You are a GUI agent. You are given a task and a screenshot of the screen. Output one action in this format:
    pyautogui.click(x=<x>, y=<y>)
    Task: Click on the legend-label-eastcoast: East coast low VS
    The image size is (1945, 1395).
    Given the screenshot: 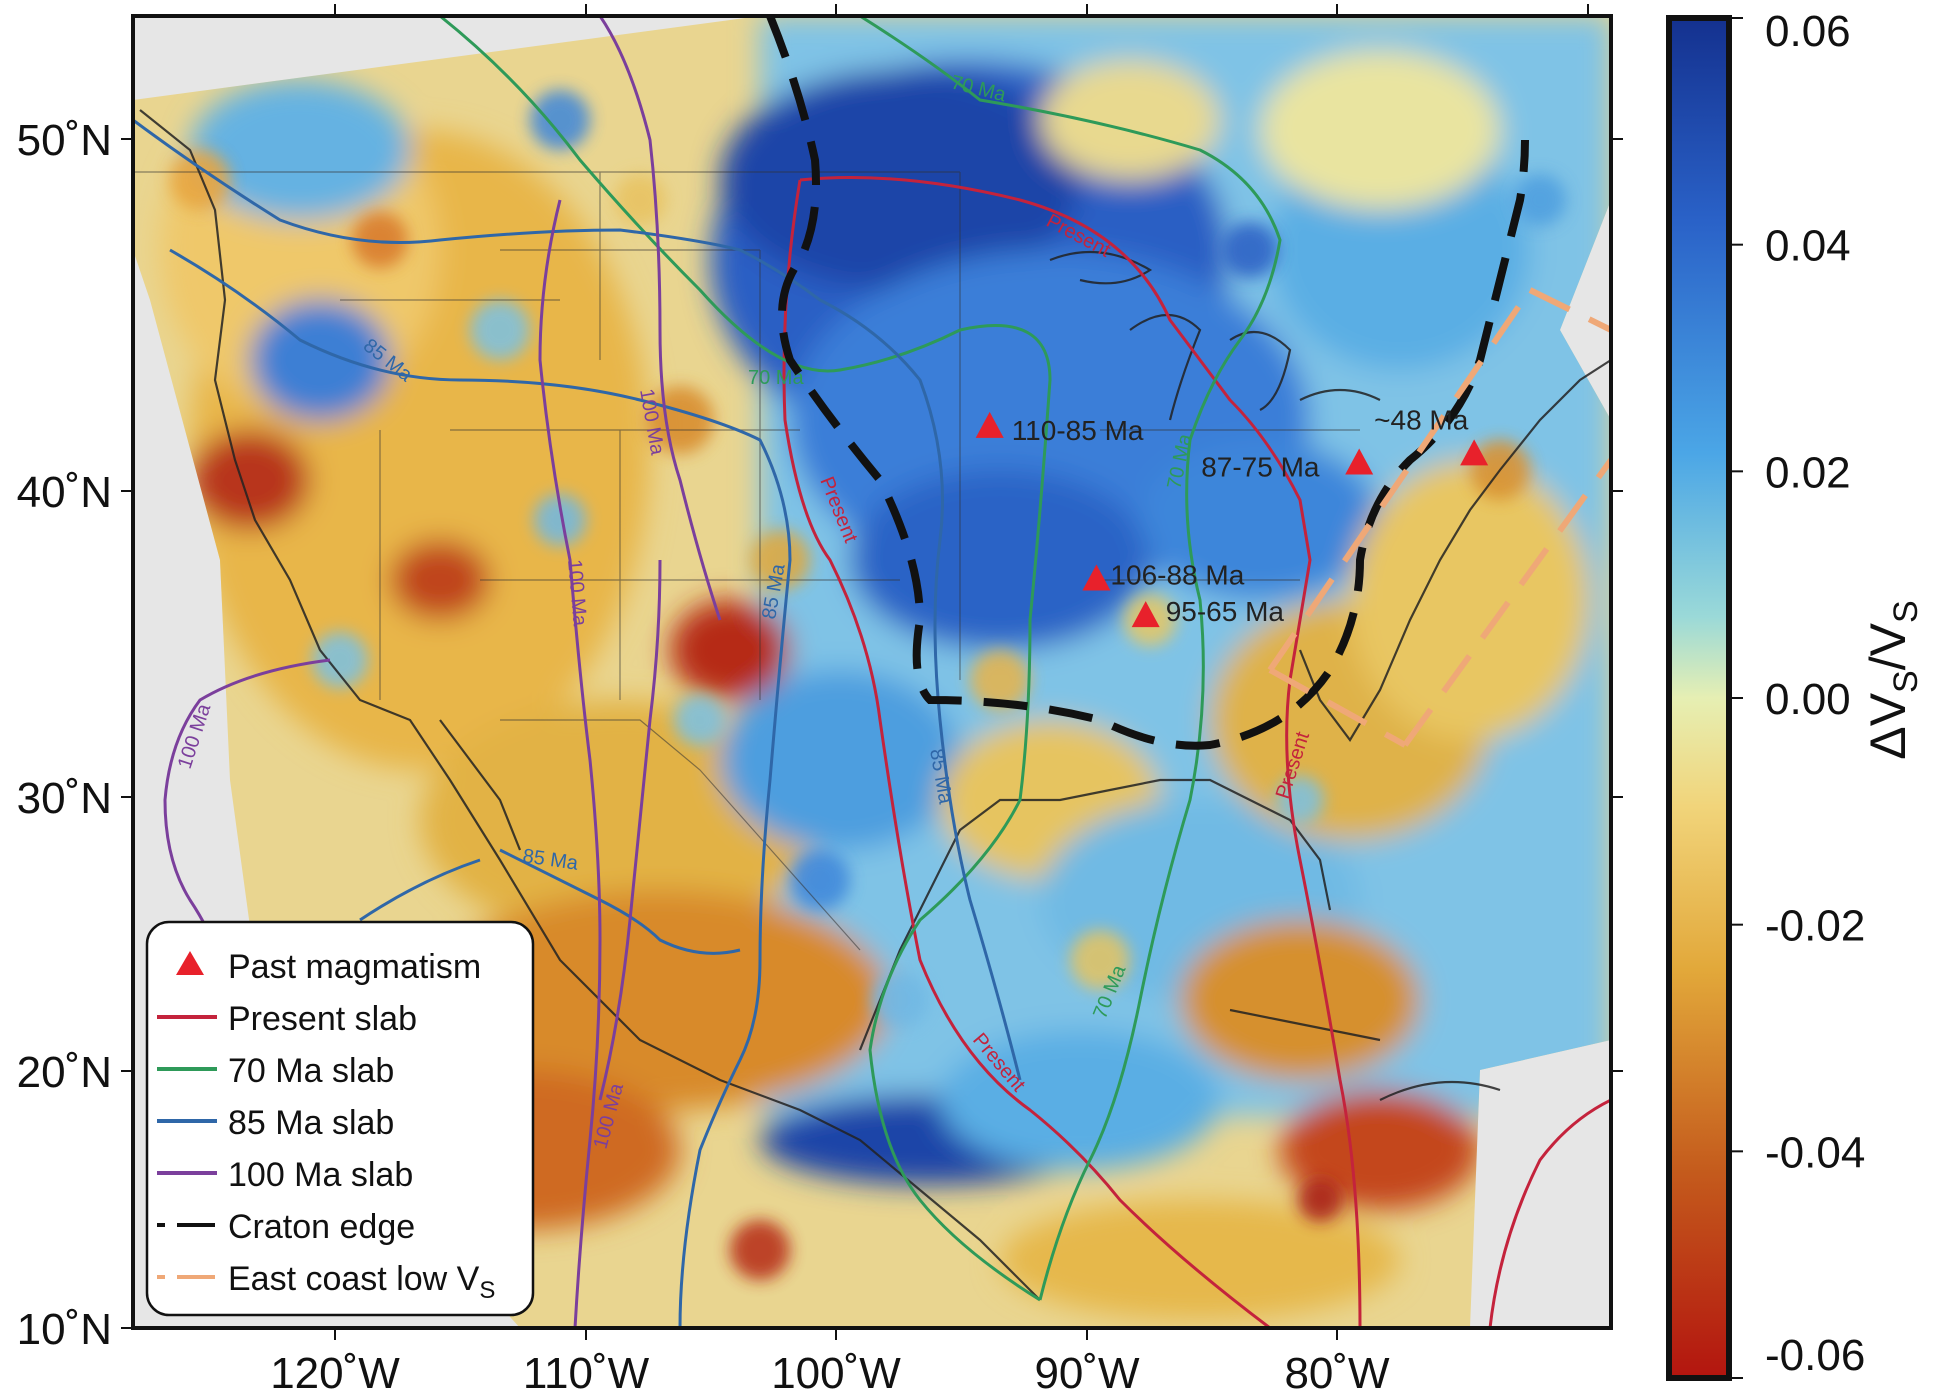 What is the action you would take?
    pyautogui.click(x=361, y=1282)
    